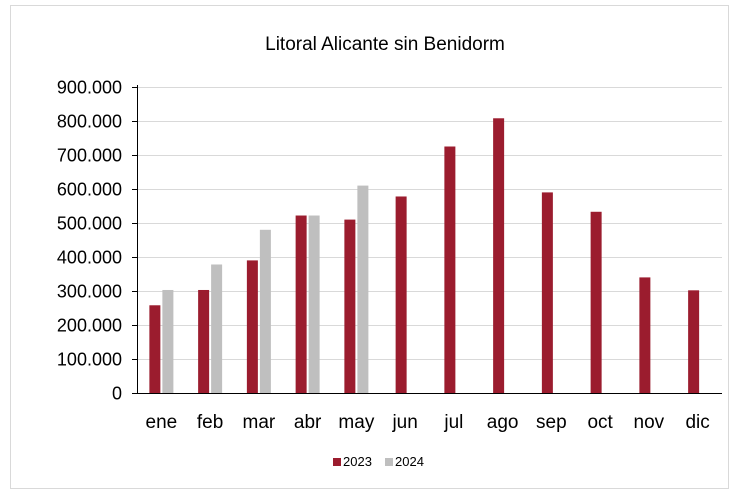  Describe the element at coordinates (356, 422) in the screenshot. I see `x-tick-label: may` at that location.